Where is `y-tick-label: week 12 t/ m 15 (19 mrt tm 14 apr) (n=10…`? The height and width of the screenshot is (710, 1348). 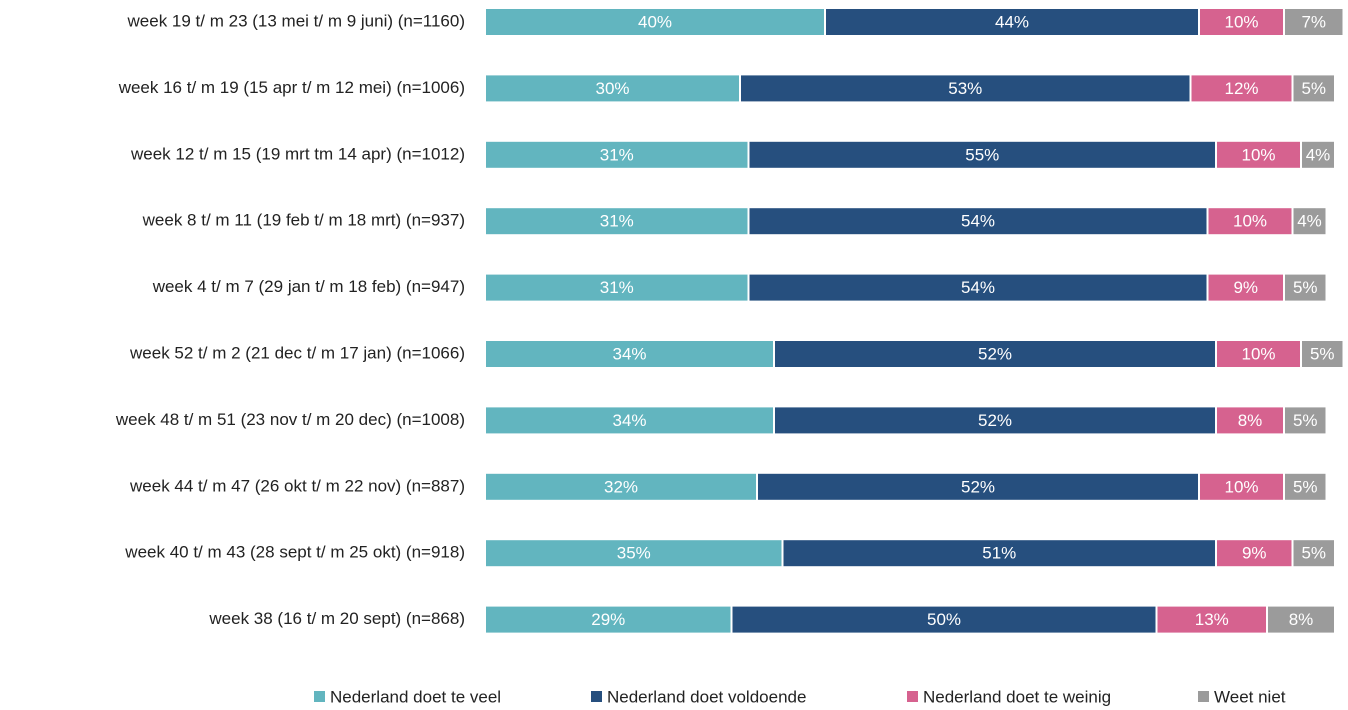
y-tick-label: week 12 t/ m 15 (19 mrt tm 14 apr) (n=10… is located at coordinates (297, 153).